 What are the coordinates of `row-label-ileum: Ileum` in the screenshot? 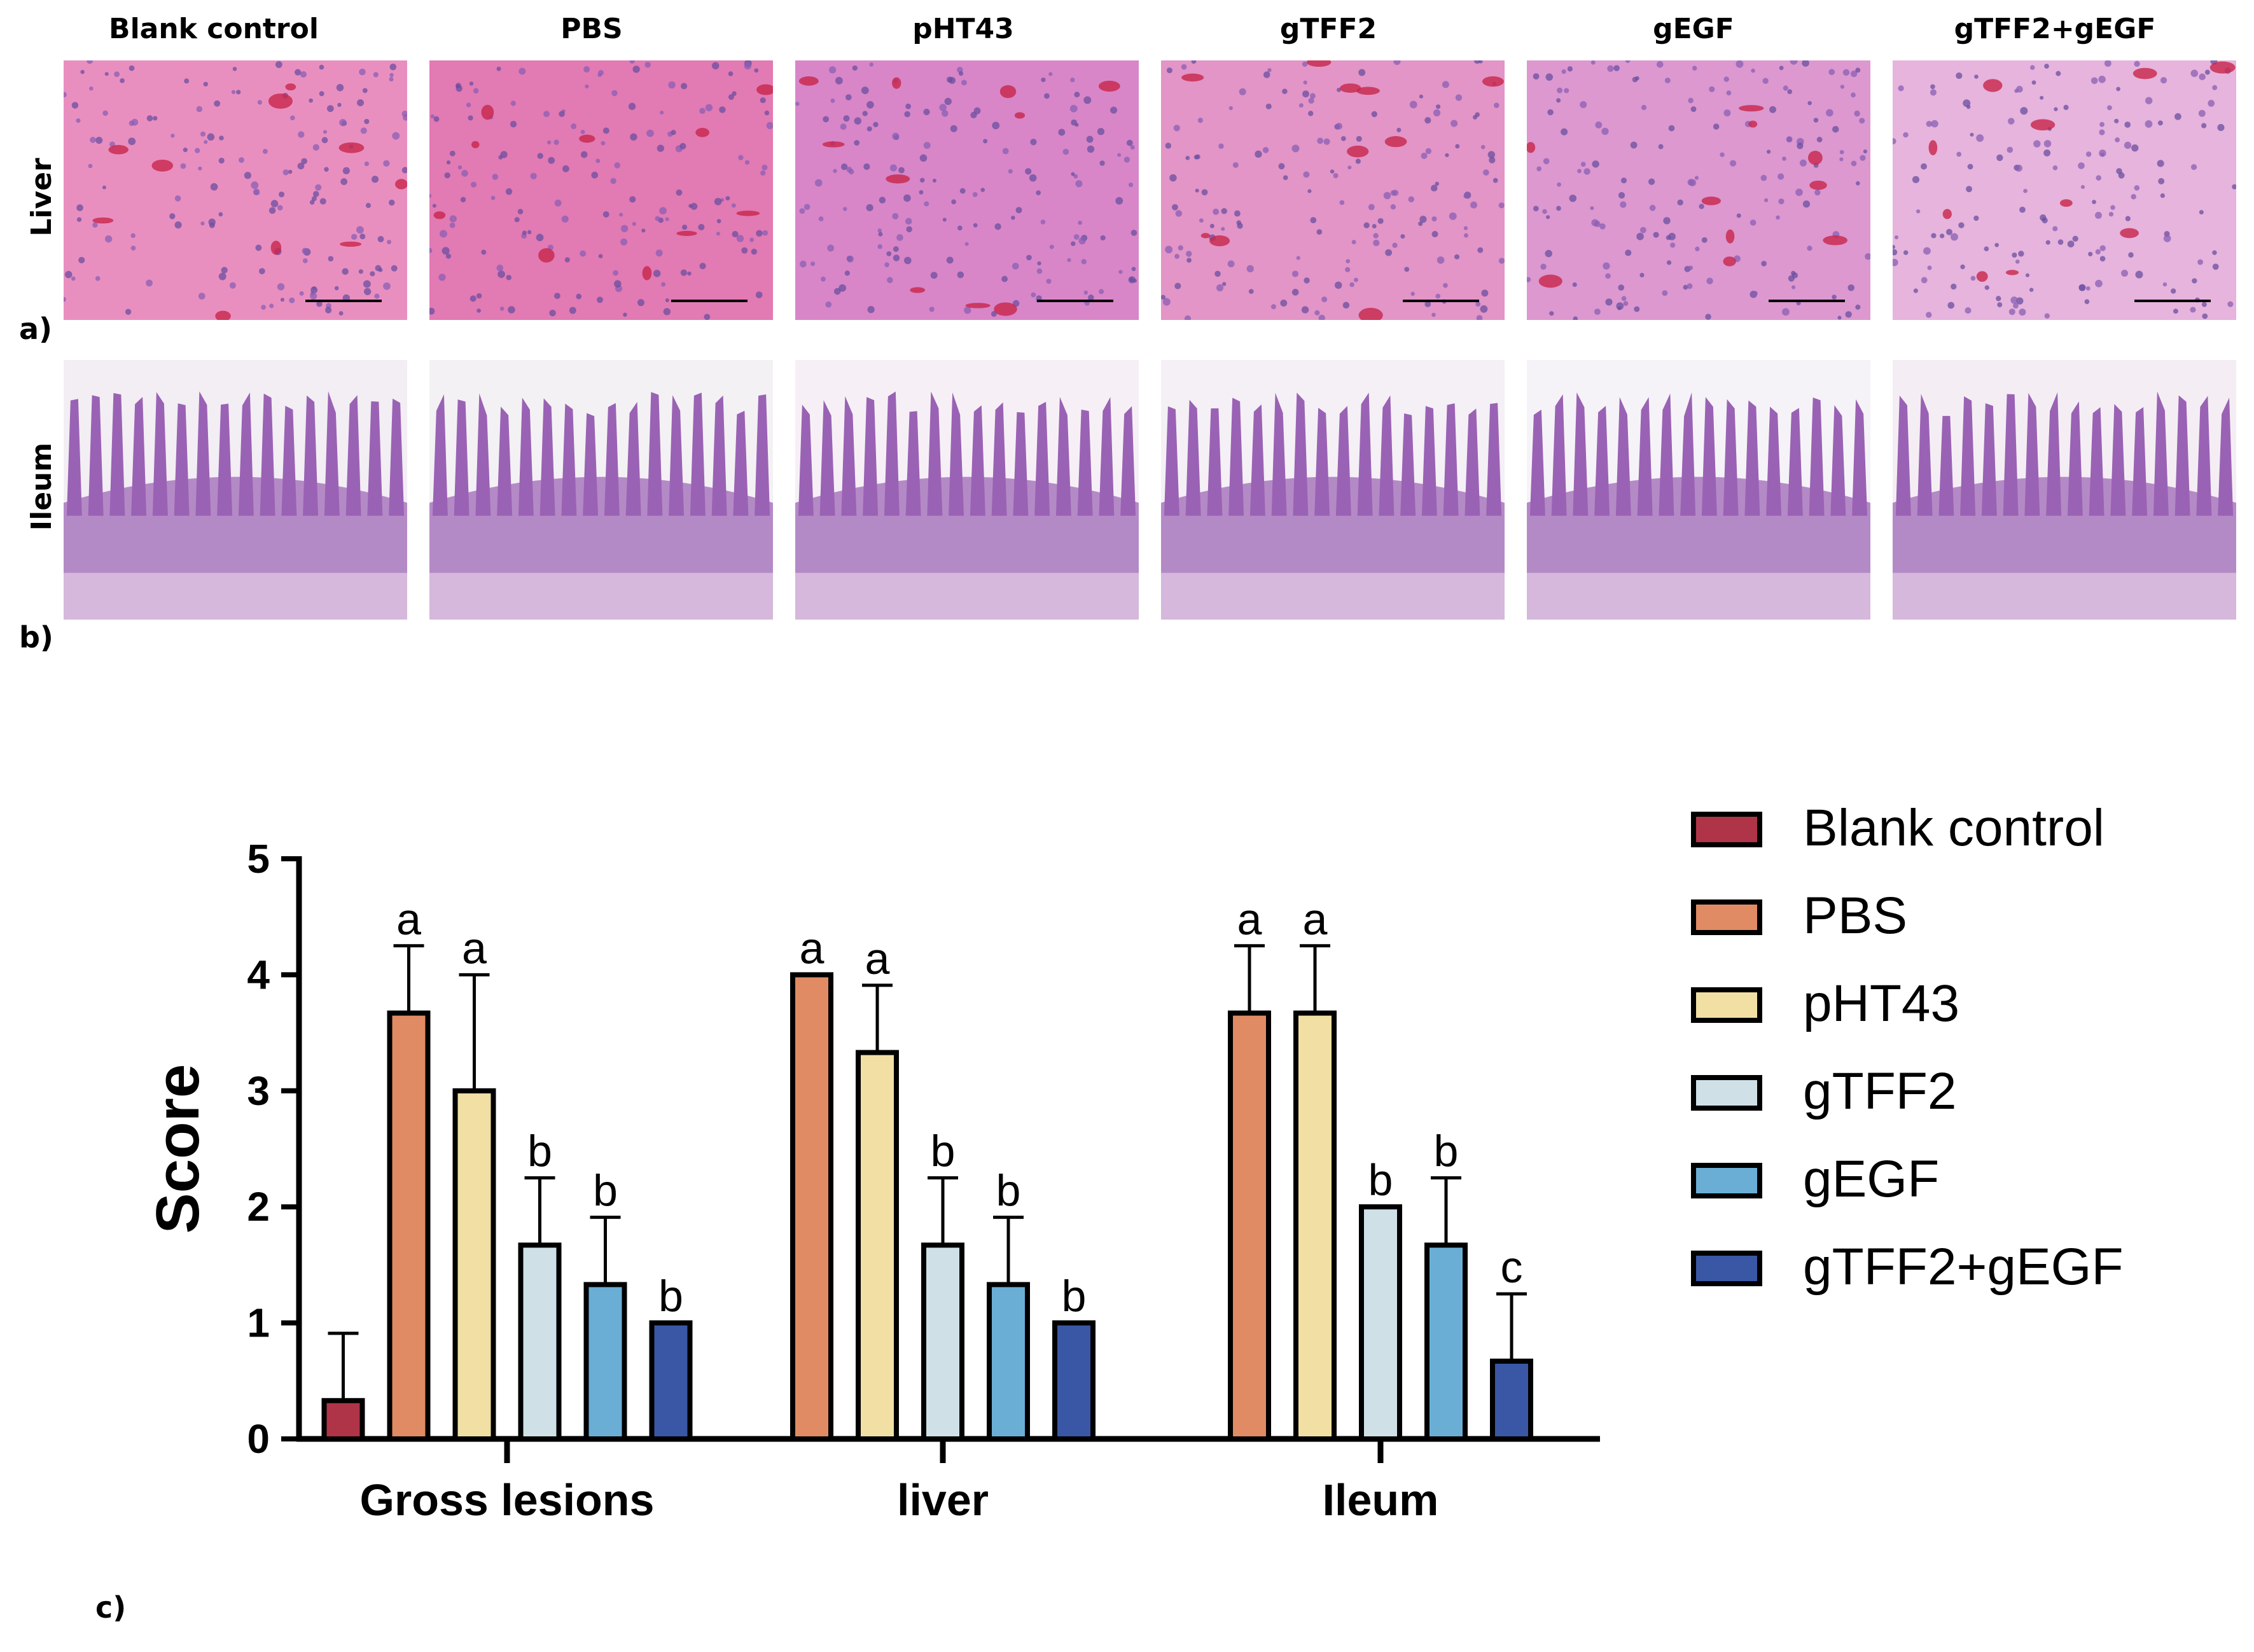 It's located at (41, 486).